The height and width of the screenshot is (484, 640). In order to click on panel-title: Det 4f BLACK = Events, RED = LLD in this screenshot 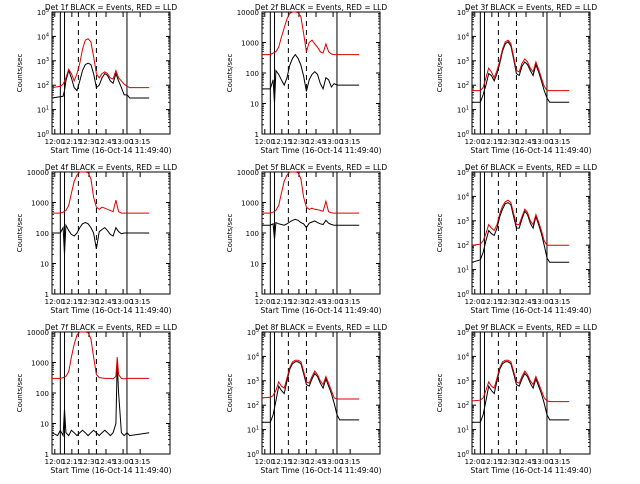, I will do `click(111, 167)`.